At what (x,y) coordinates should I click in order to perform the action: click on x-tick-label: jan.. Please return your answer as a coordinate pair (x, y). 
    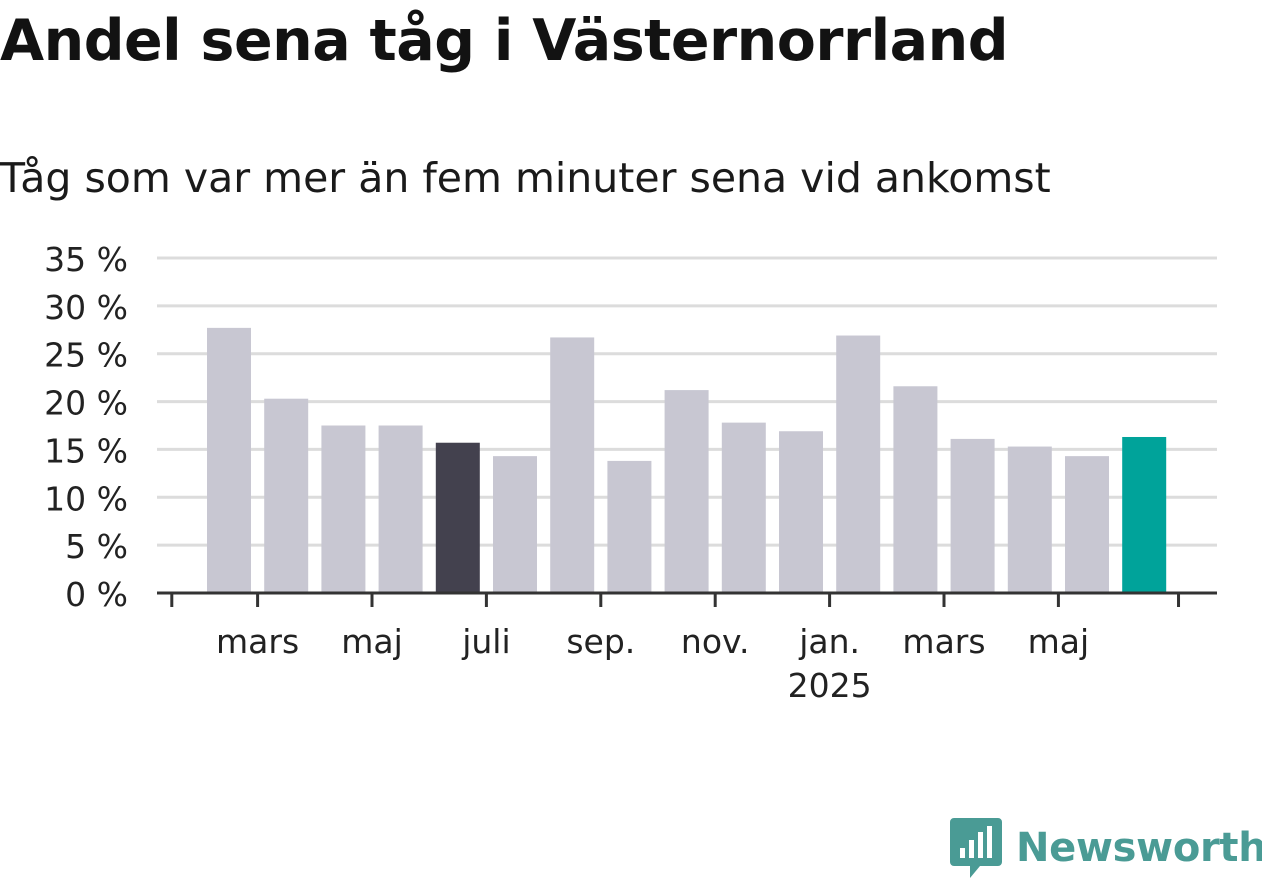
    Looking at the image, I should click on (829, 641).